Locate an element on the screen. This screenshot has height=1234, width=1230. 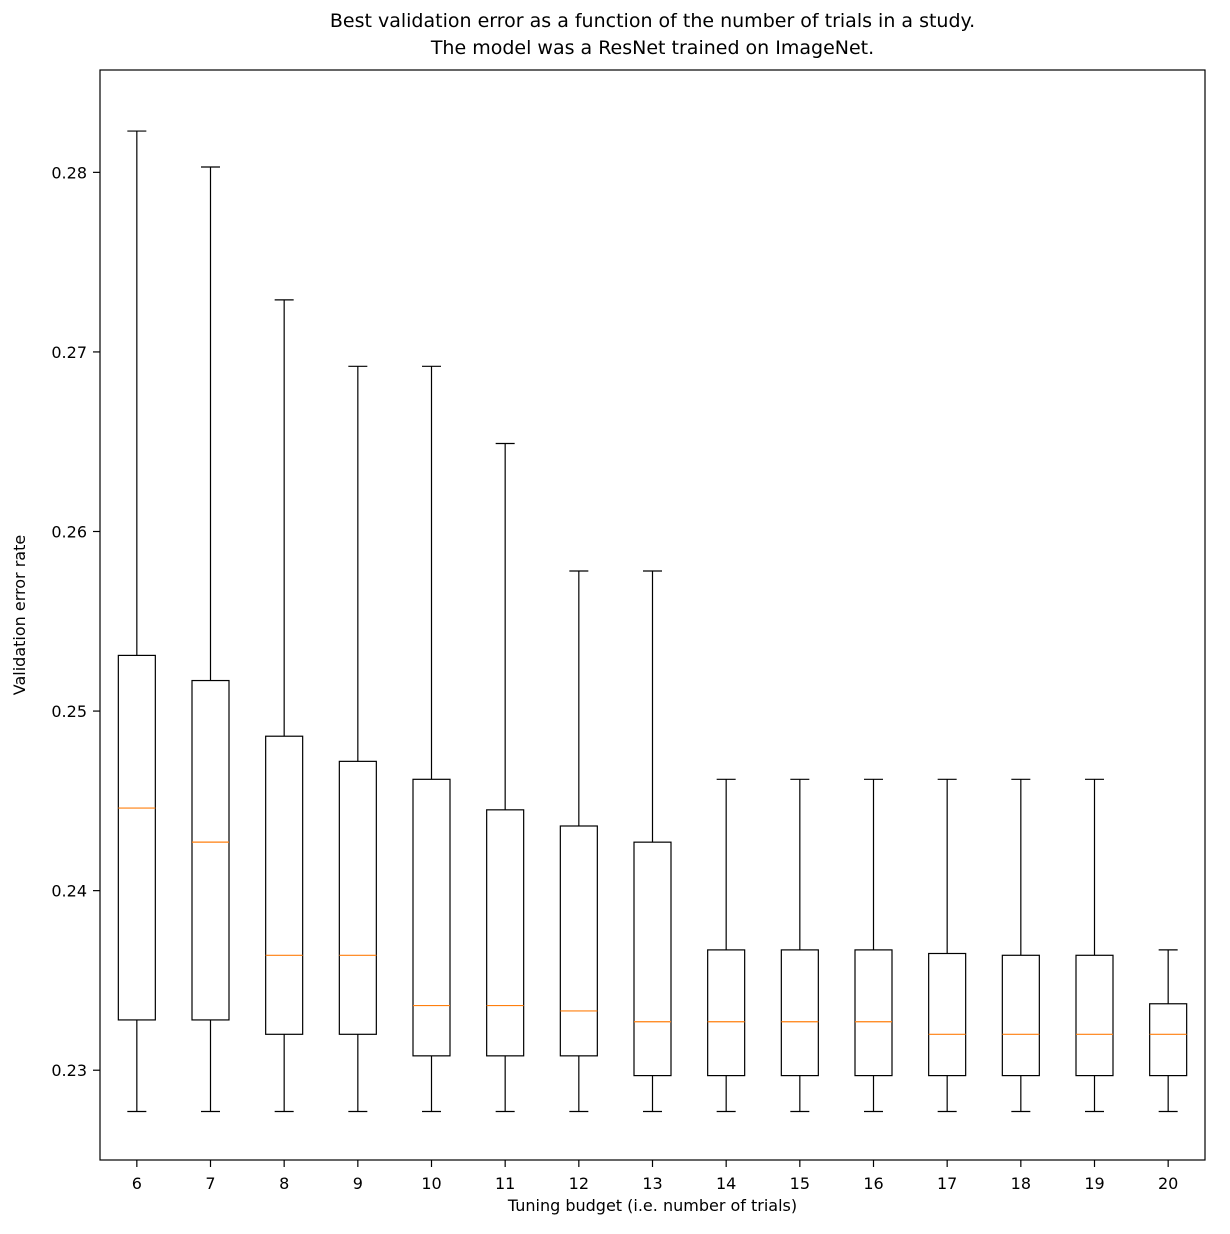
x-tick-label: 13 is located at coordinates (652, 1183).